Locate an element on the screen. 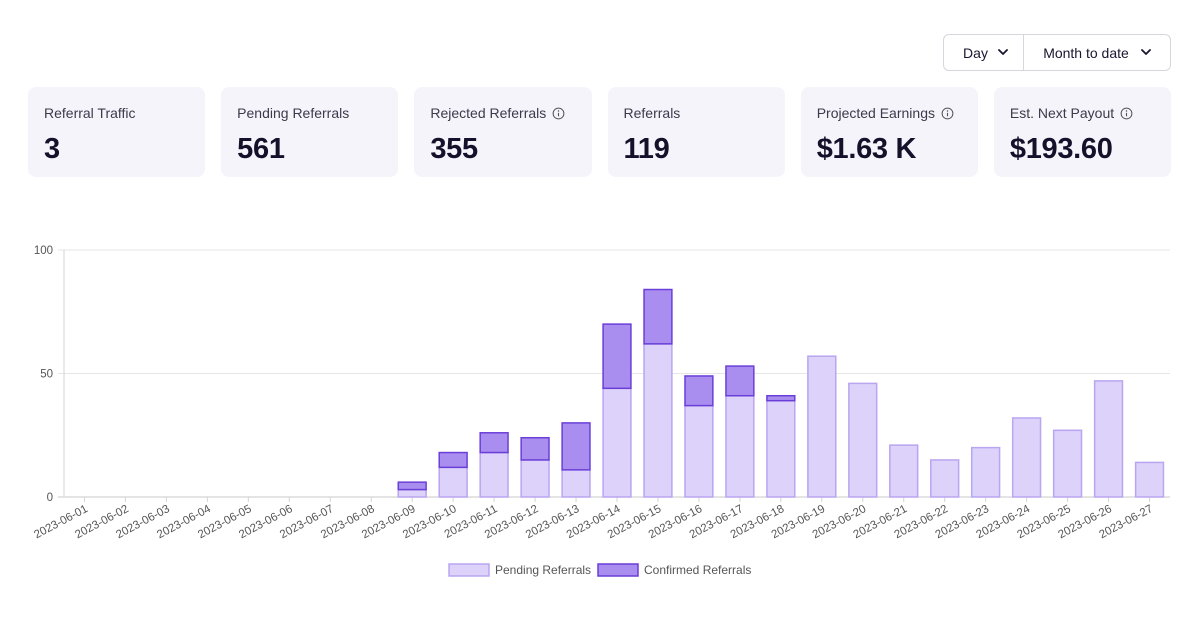 This screenshot has width=1200, height=621. stat-value: $193.60 is located at coordinates (1061, 149).